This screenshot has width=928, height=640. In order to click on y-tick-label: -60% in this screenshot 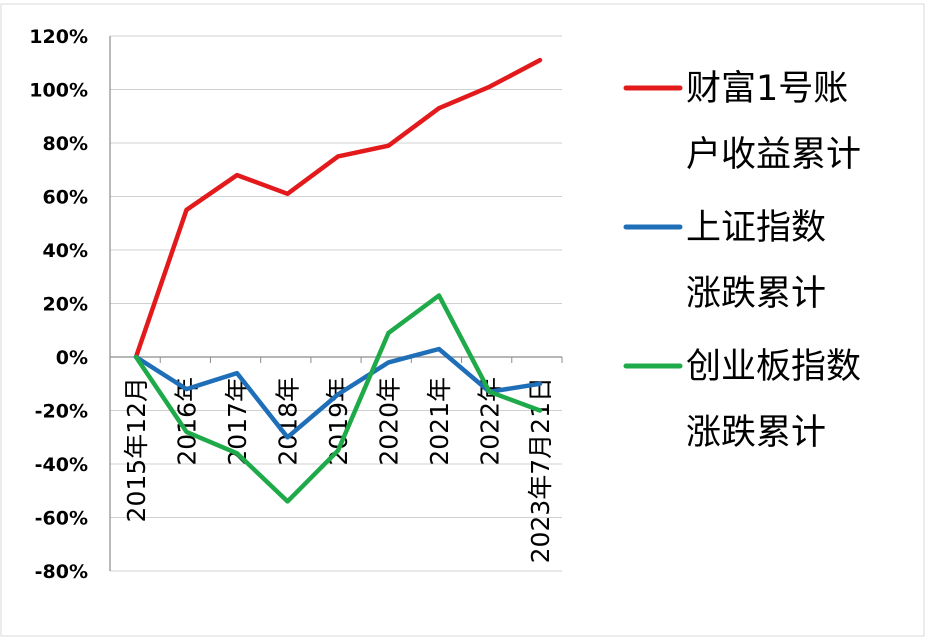, I will do `click(61, 519)`.